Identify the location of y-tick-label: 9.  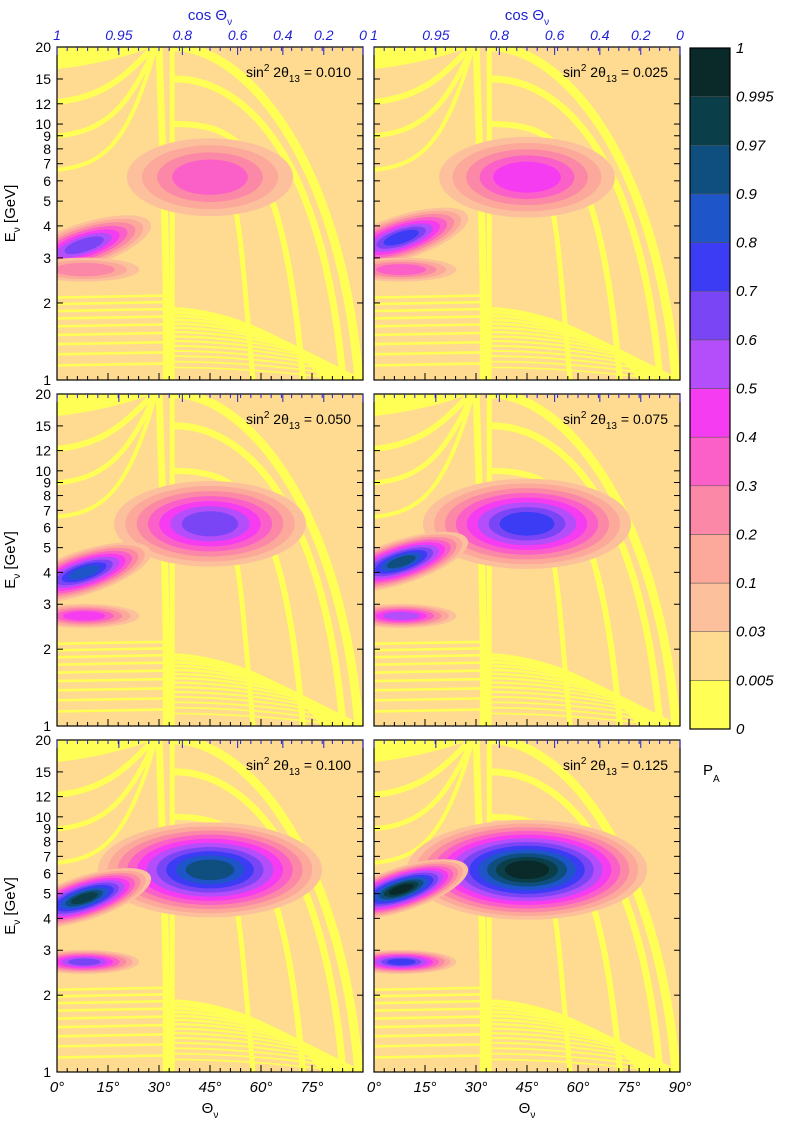
(47, 136).